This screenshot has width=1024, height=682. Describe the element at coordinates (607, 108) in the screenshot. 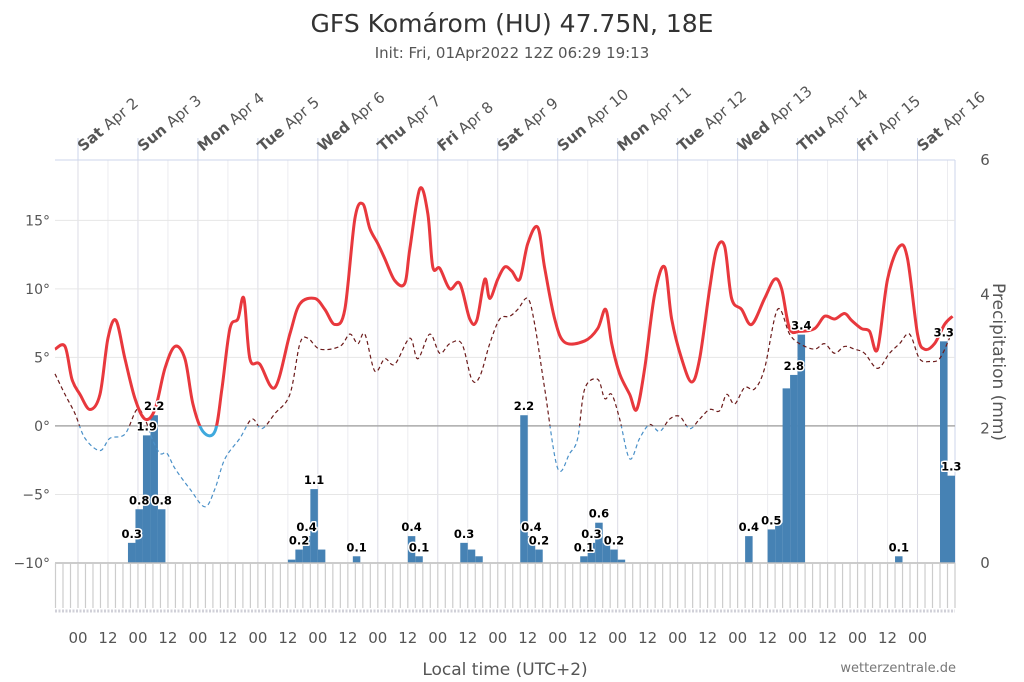

I see `day-date: Apr 10` at that location.